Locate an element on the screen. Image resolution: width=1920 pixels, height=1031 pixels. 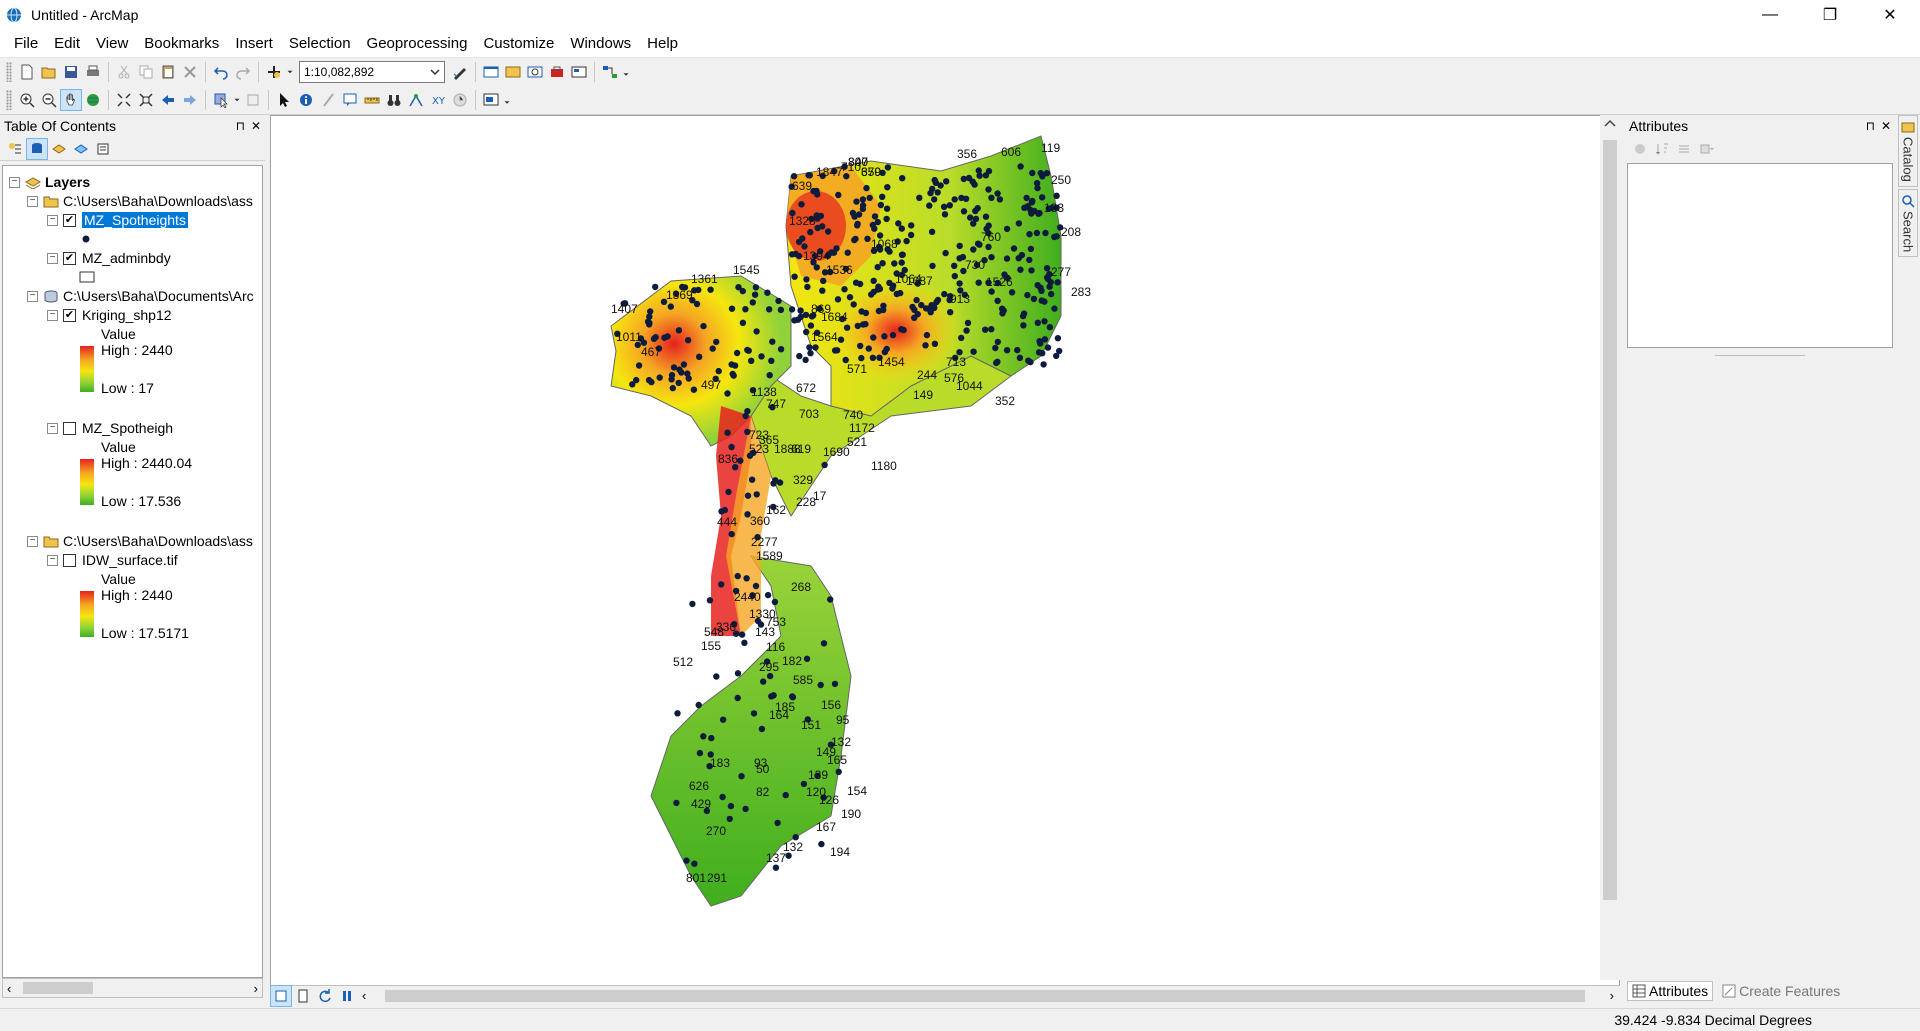
select-elements-pointer-icon is located at coordinates (284, 100).